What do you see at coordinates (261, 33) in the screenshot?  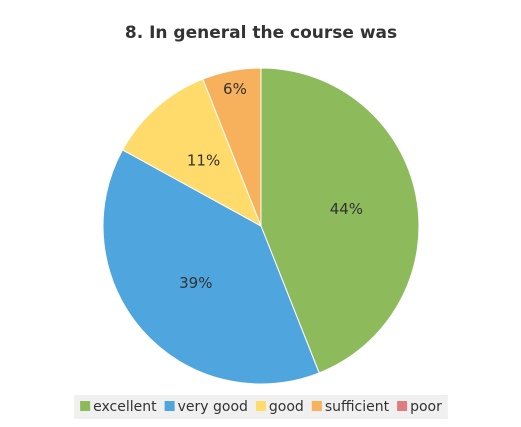 I see `chart-title: 8. In general the course was` at bounding box center [261, 33].